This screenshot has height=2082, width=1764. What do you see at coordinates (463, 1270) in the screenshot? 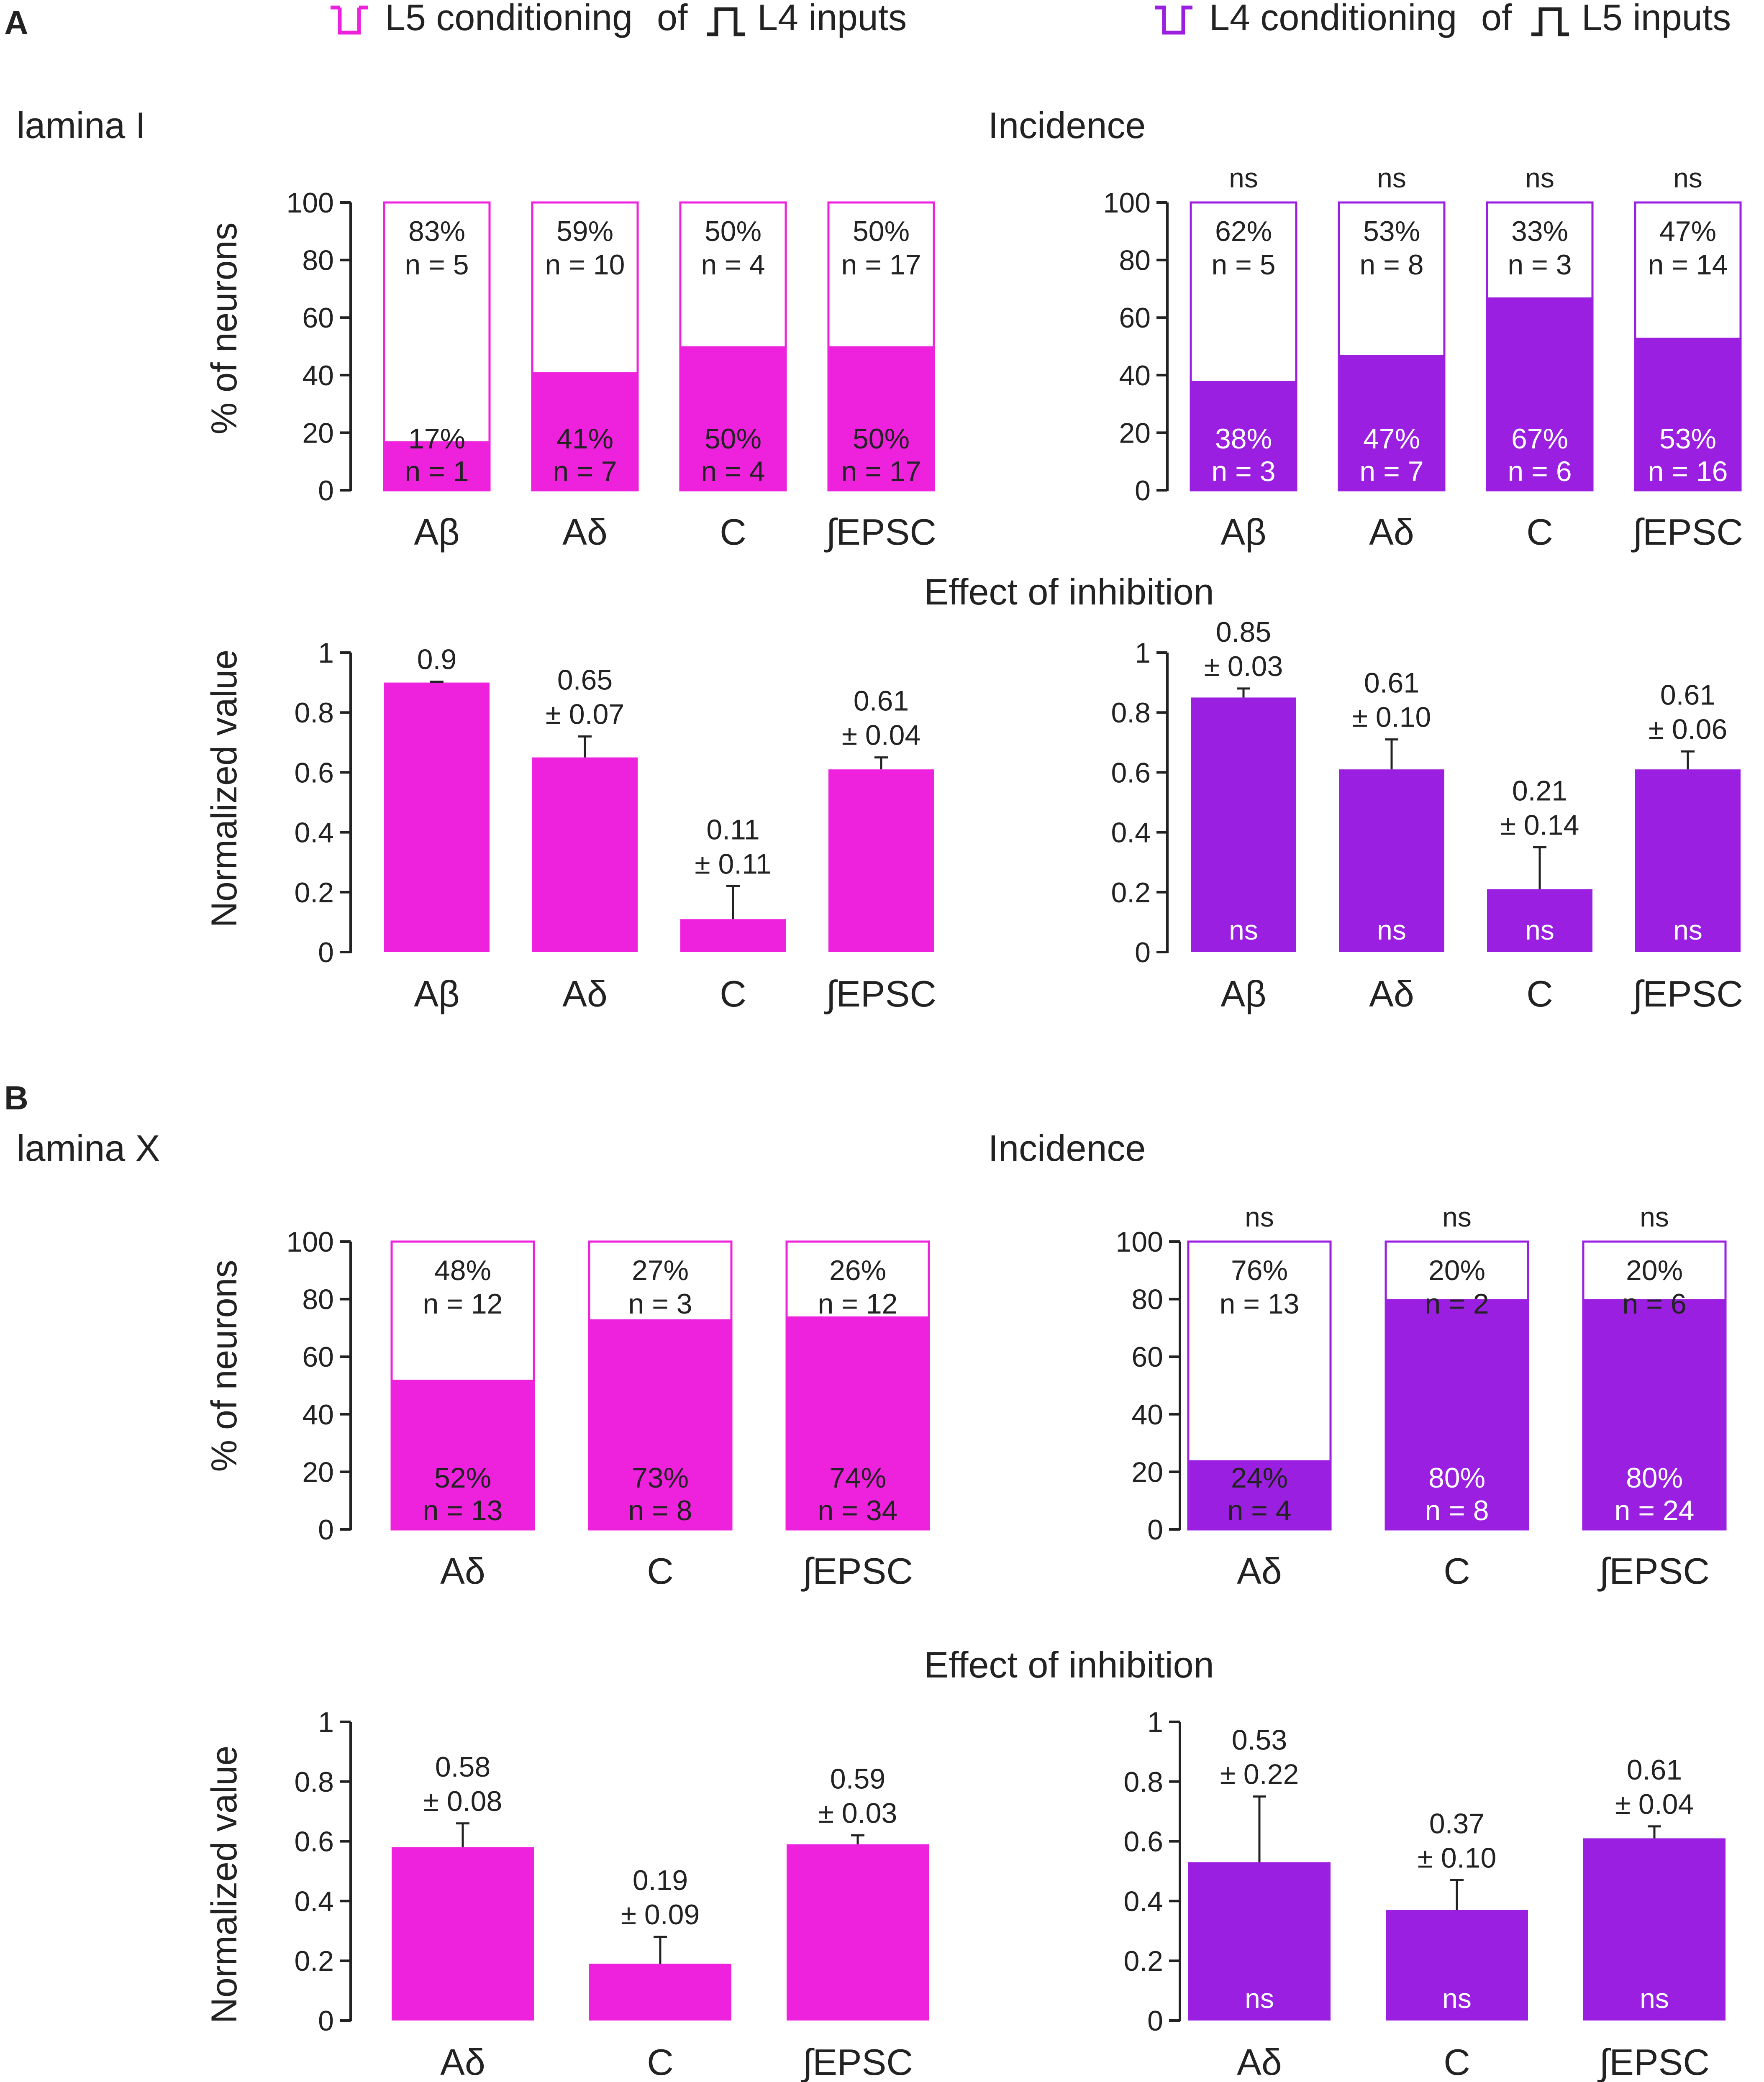
I see `top-pct-label: 48%` at bounding box center [463, 1270].